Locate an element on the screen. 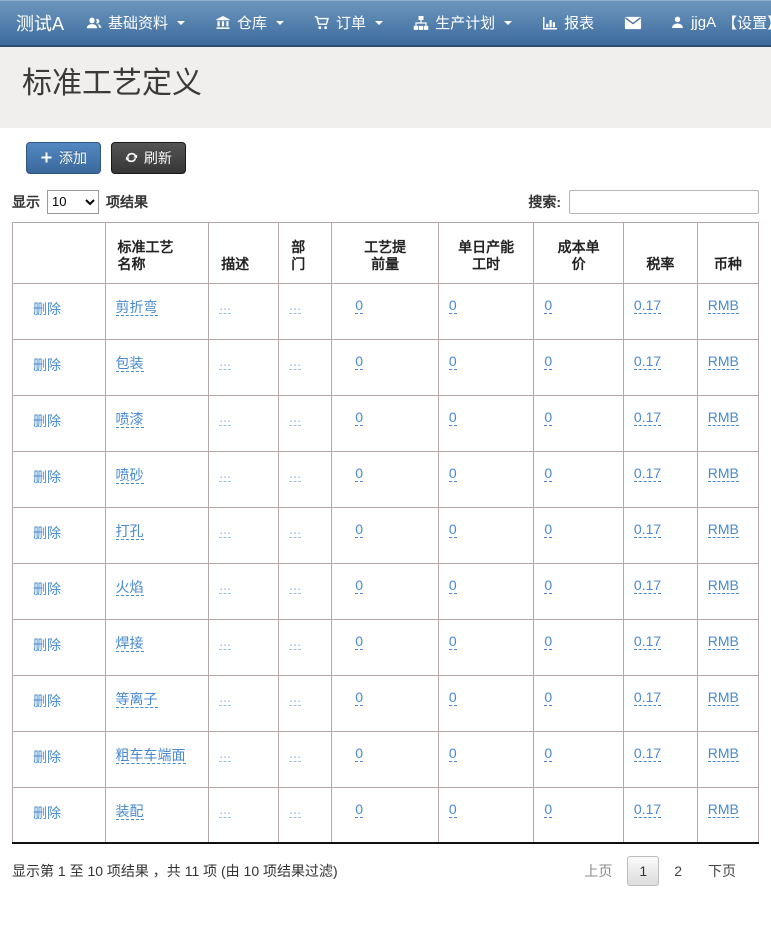  process-name-link: 火焰 is located at coordinates (129, 587).